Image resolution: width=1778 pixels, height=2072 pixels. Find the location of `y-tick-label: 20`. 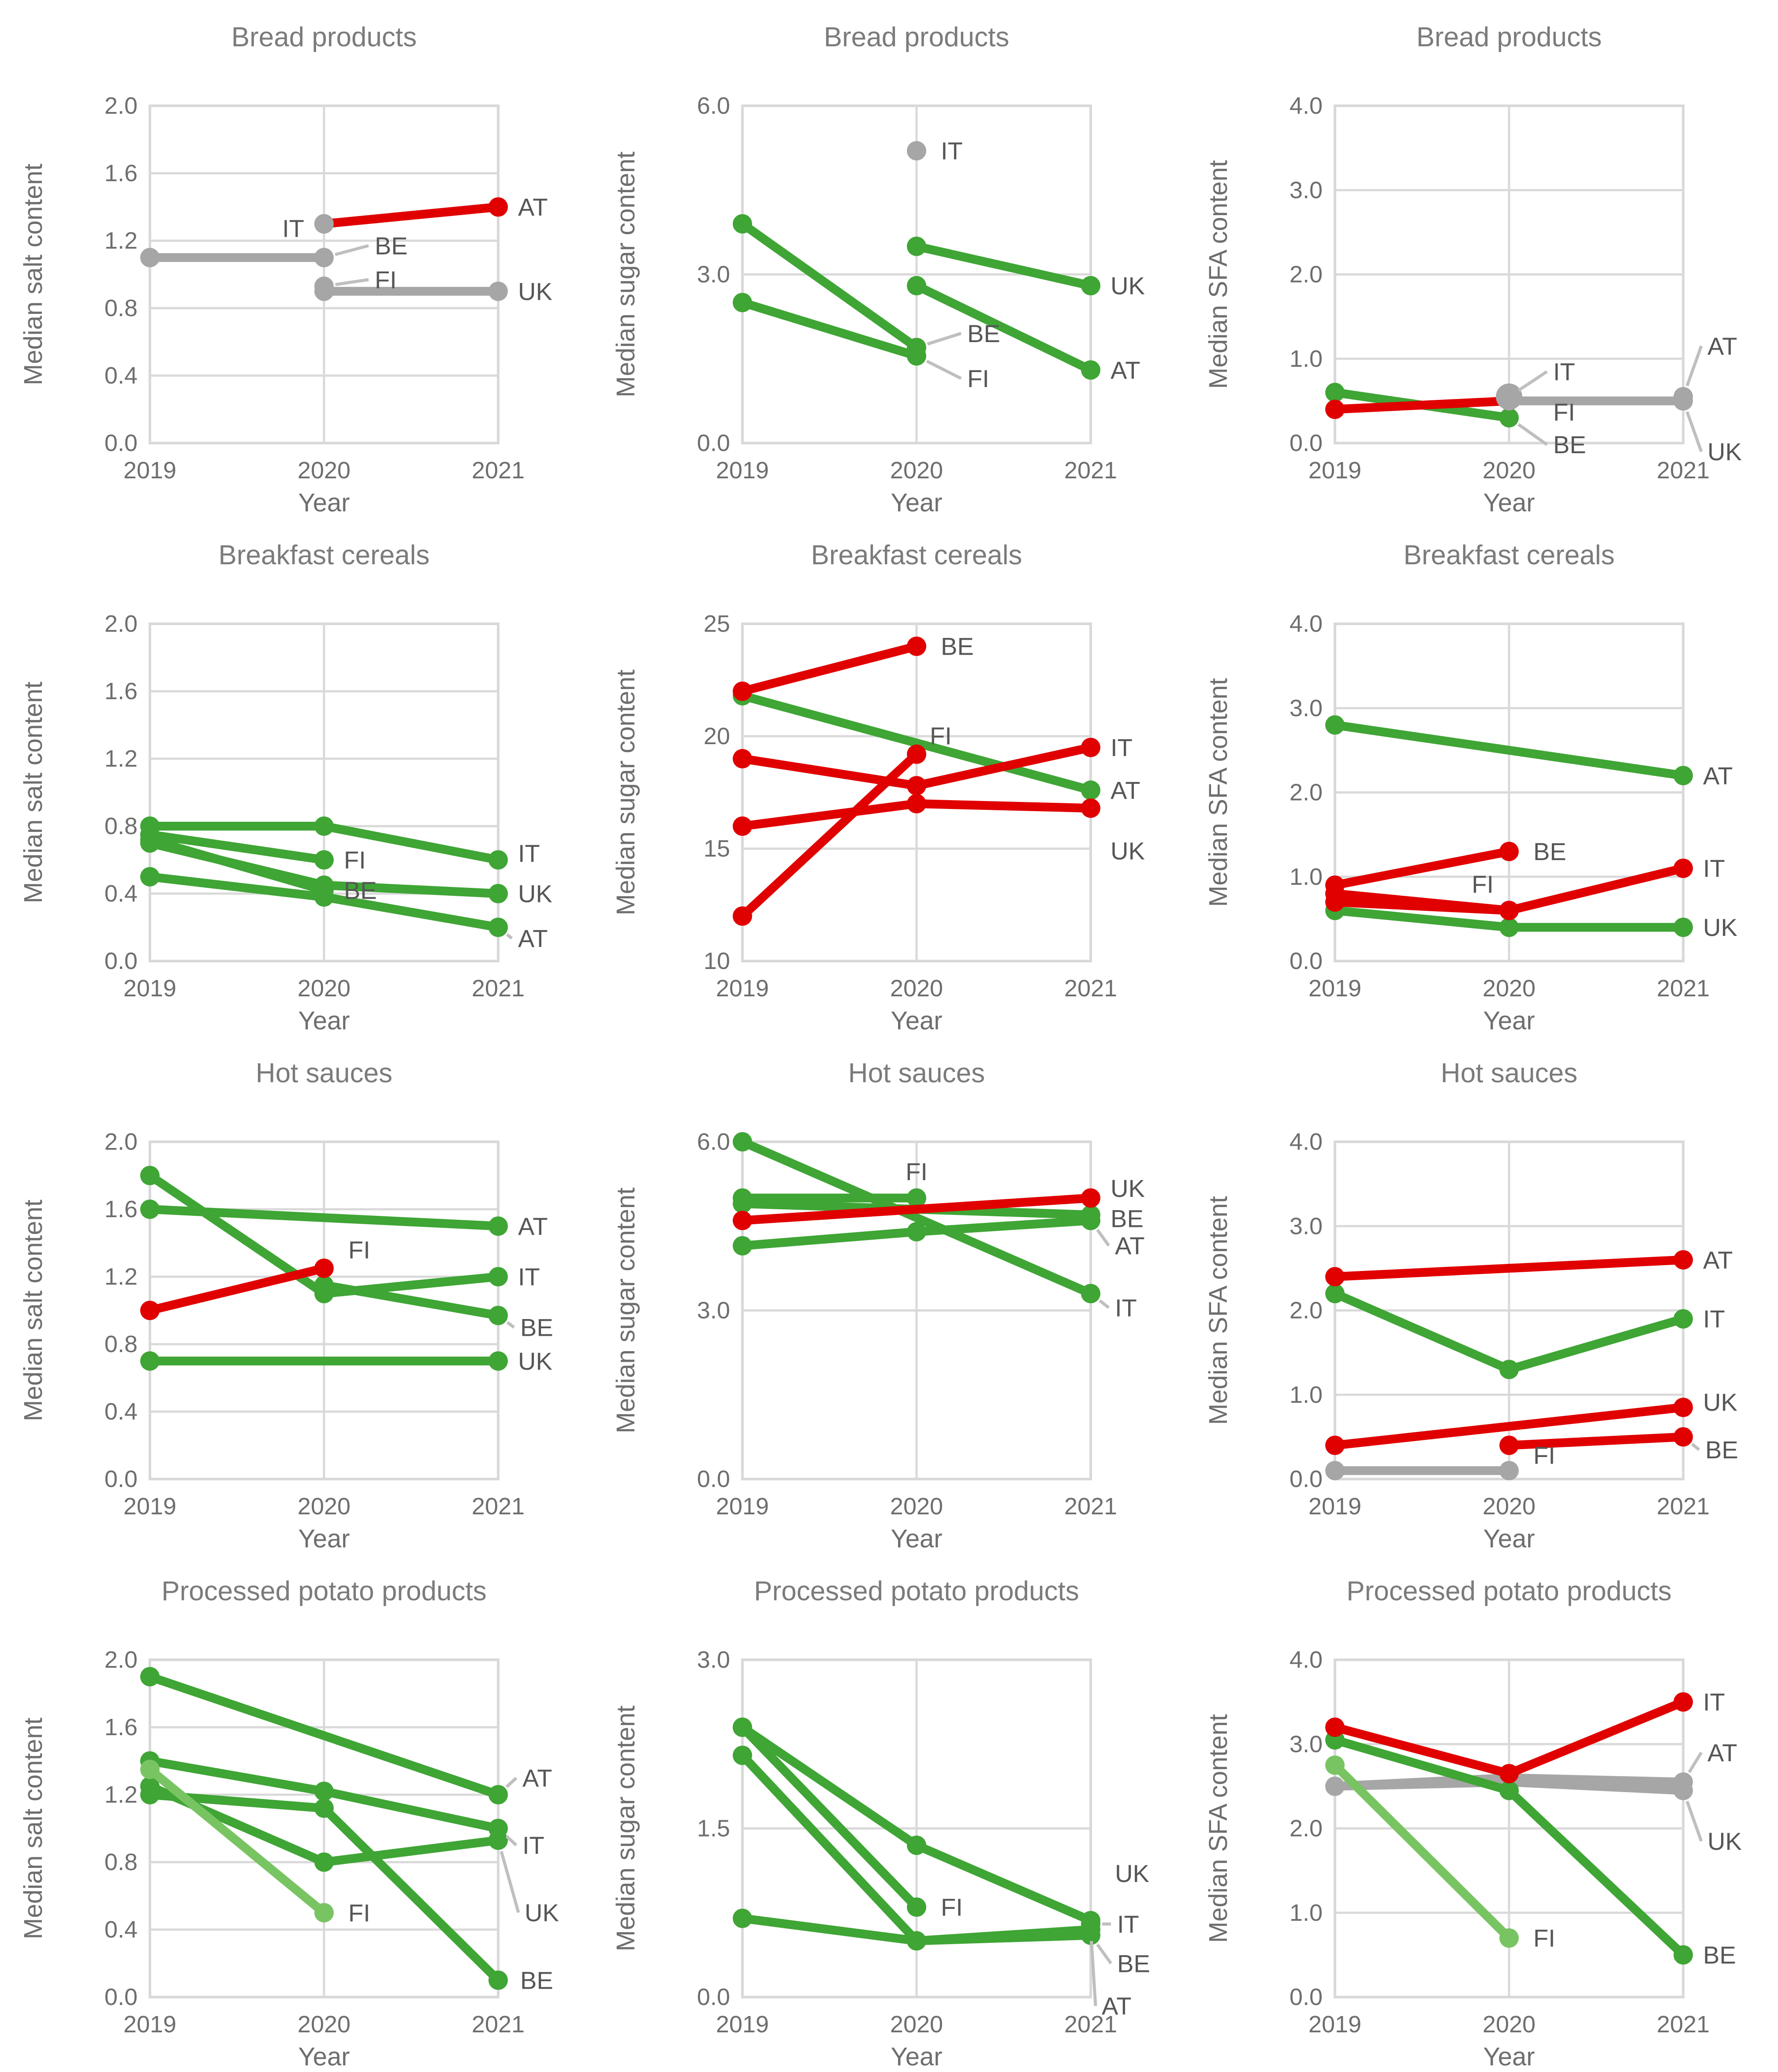

y-tick-label: 20 is located at coordinates (717, 736).